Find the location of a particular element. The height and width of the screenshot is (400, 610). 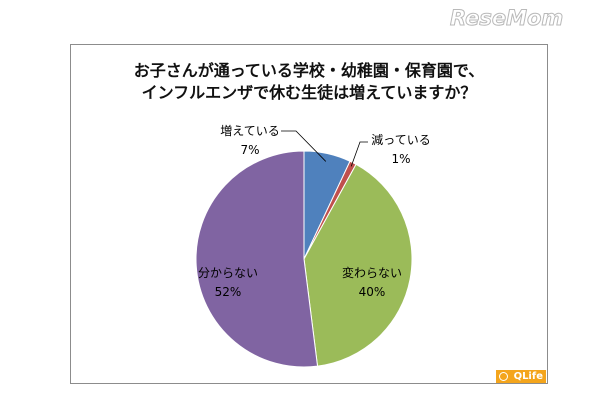

label-unchanged-text: 変わらない is located at coordinates (372, 273).